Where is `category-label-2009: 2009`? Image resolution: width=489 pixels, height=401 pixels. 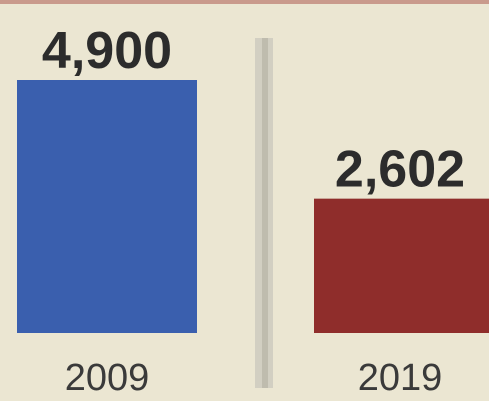 category-label-2009: 2009 is located at coordinates (107, 378).